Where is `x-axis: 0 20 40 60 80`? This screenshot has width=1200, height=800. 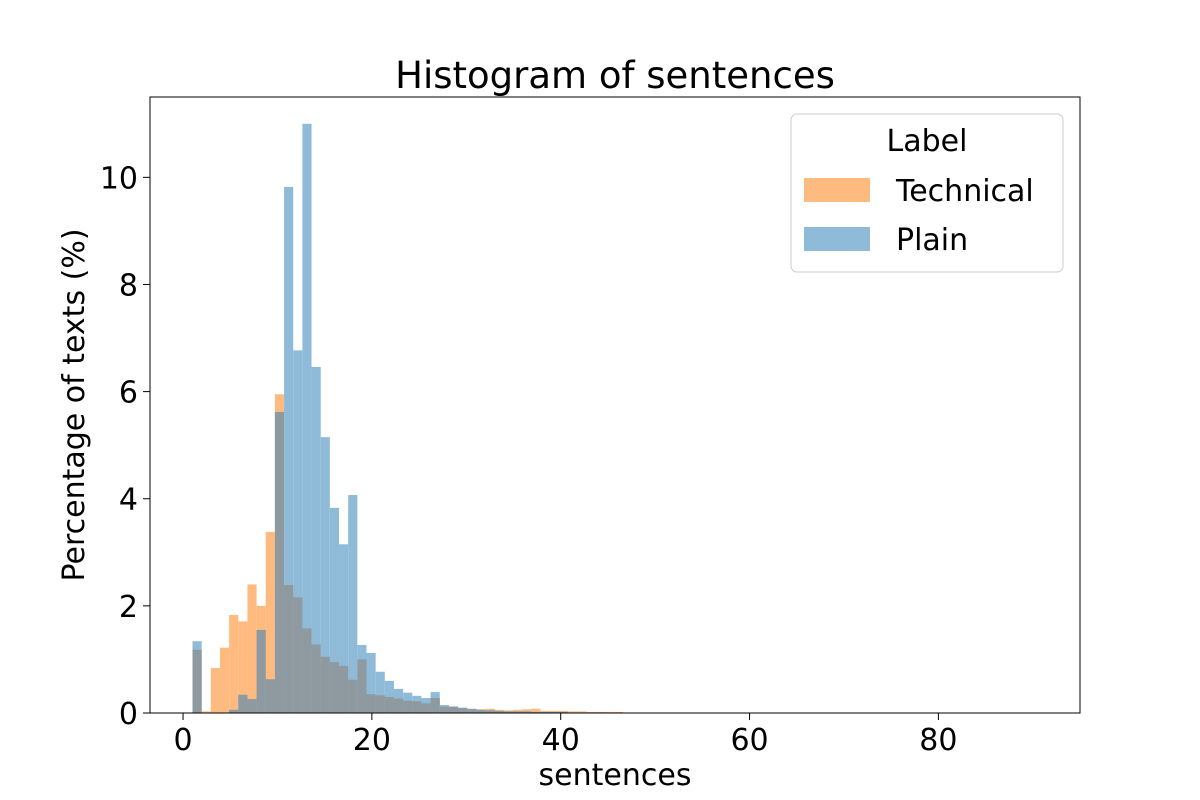 x-axis: 0 20 40 60 80 is located at coordinates (565, 735).